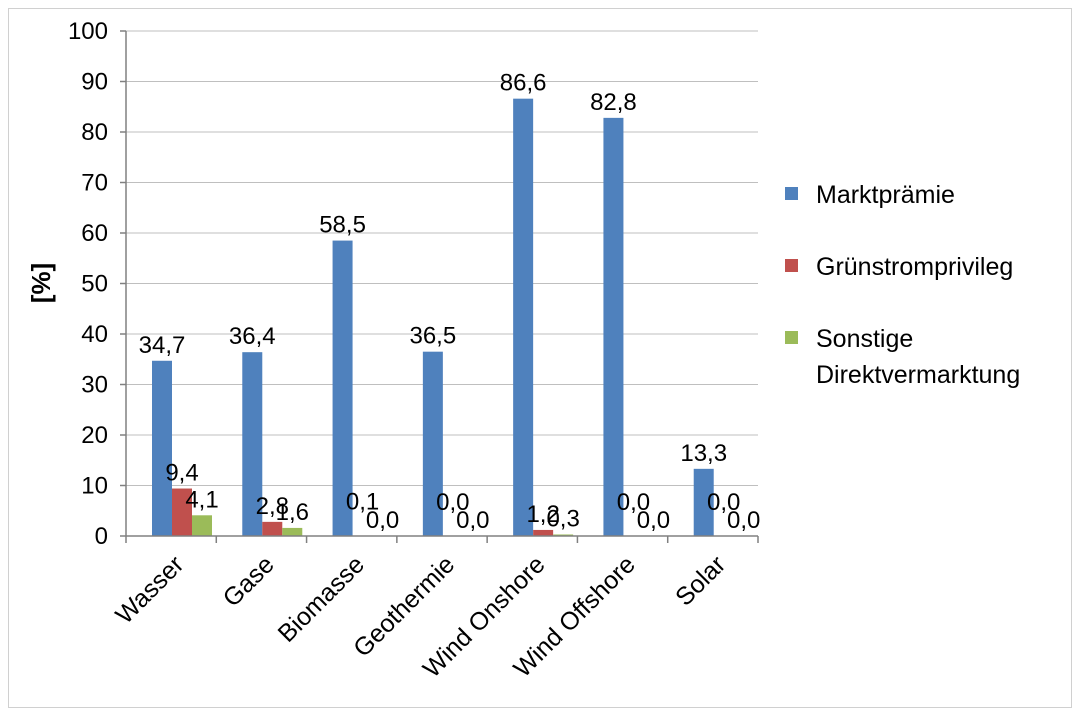  I want to click on data-label: 86,6, so click(523, 83).